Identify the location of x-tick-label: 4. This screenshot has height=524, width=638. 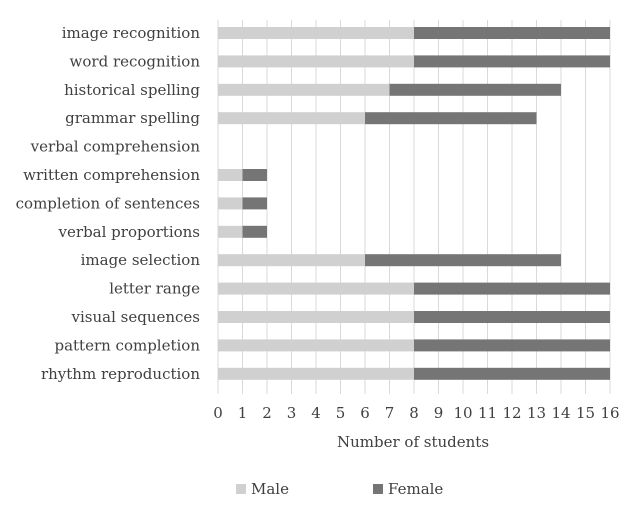
(316, 413).